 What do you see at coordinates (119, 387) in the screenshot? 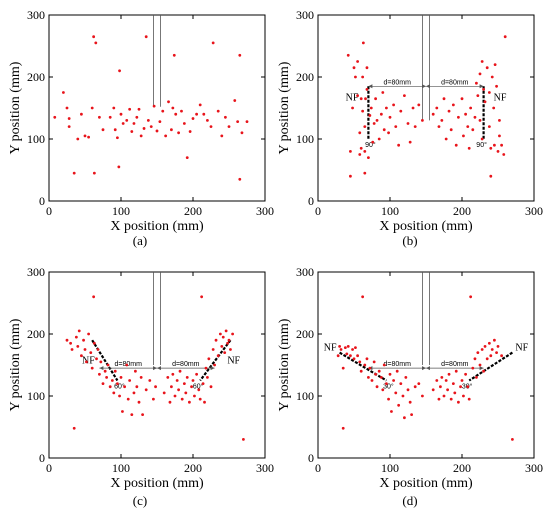
I see `angle-label-left: 60°` at bounding box center [119, 387].